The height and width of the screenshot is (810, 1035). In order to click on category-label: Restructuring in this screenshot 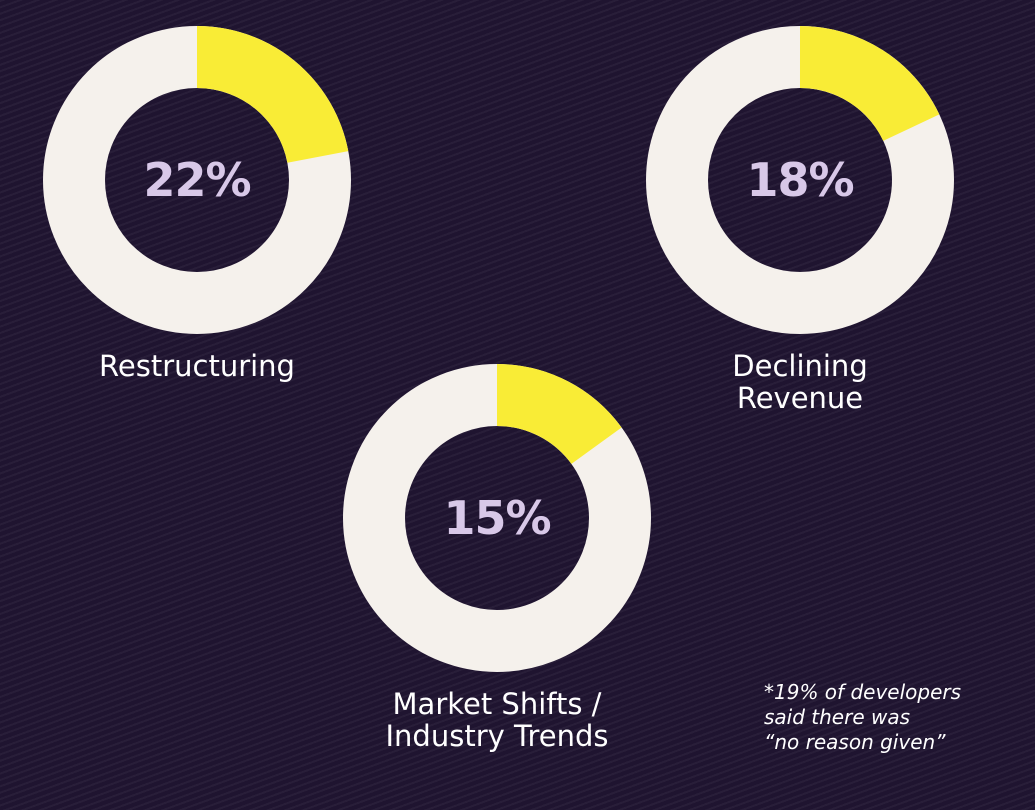, I will do `click(197, 366)`.